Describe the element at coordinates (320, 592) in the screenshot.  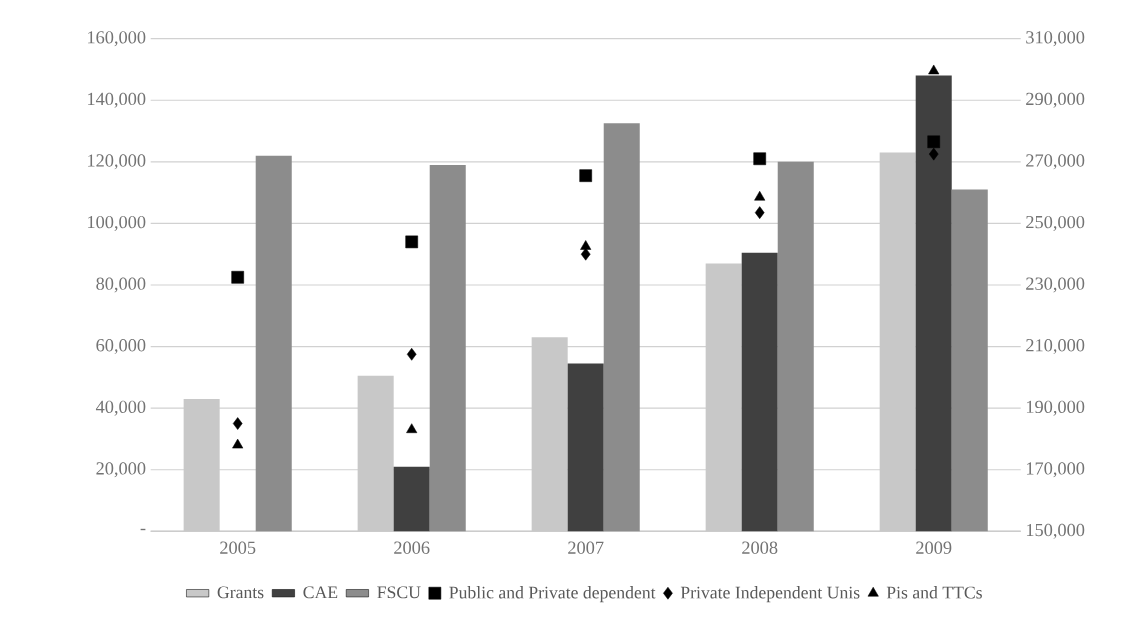
I see `legend-label: CAE` at that location.